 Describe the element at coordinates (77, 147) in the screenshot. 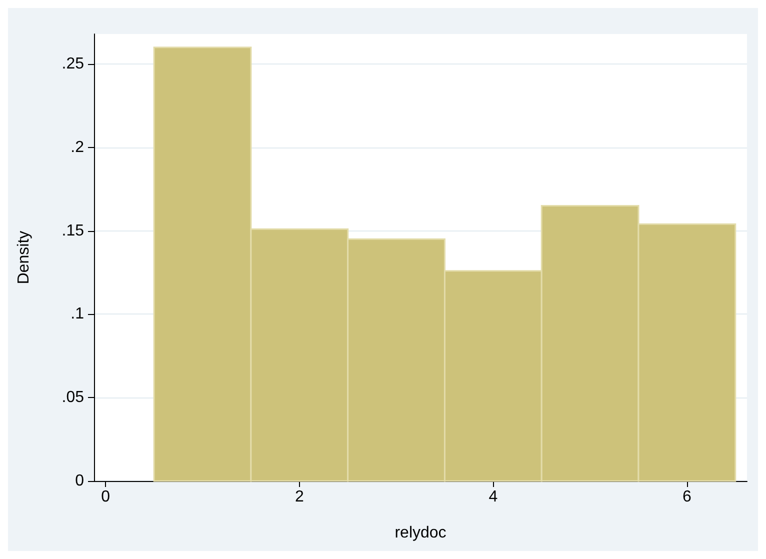

I see `y-tick-label: .2` at that location.